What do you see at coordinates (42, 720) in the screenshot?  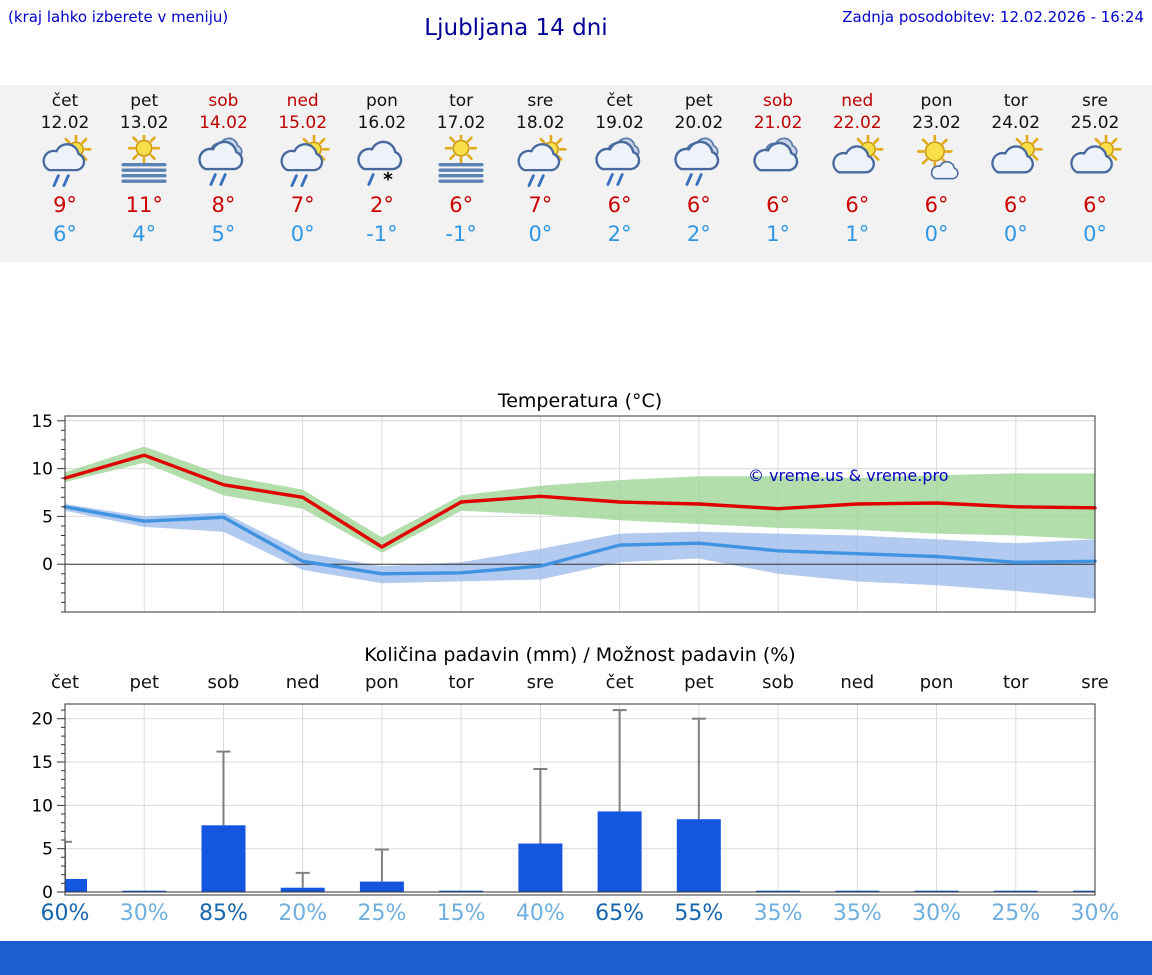 I see `svg-text: 20` at bounding box center [42, 720].